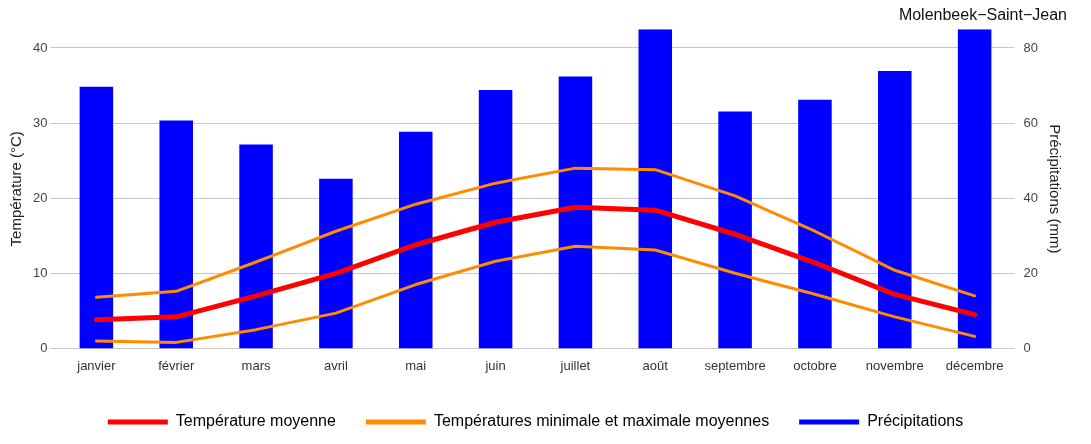 Image resolution: width=1091 pixels, height=444 pixels. I want to click on legend-label: Précipitations, so click(915, 421).